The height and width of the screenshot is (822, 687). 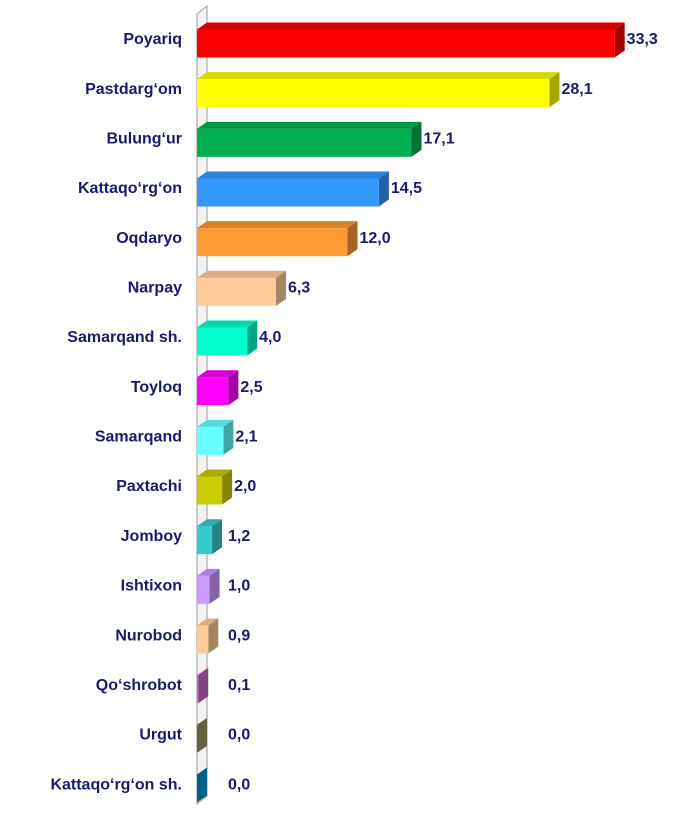 What do you see at coordinates (239, 586) in the screenshot?
I see `value-label: 1,0` at bounding box center [239, 586].